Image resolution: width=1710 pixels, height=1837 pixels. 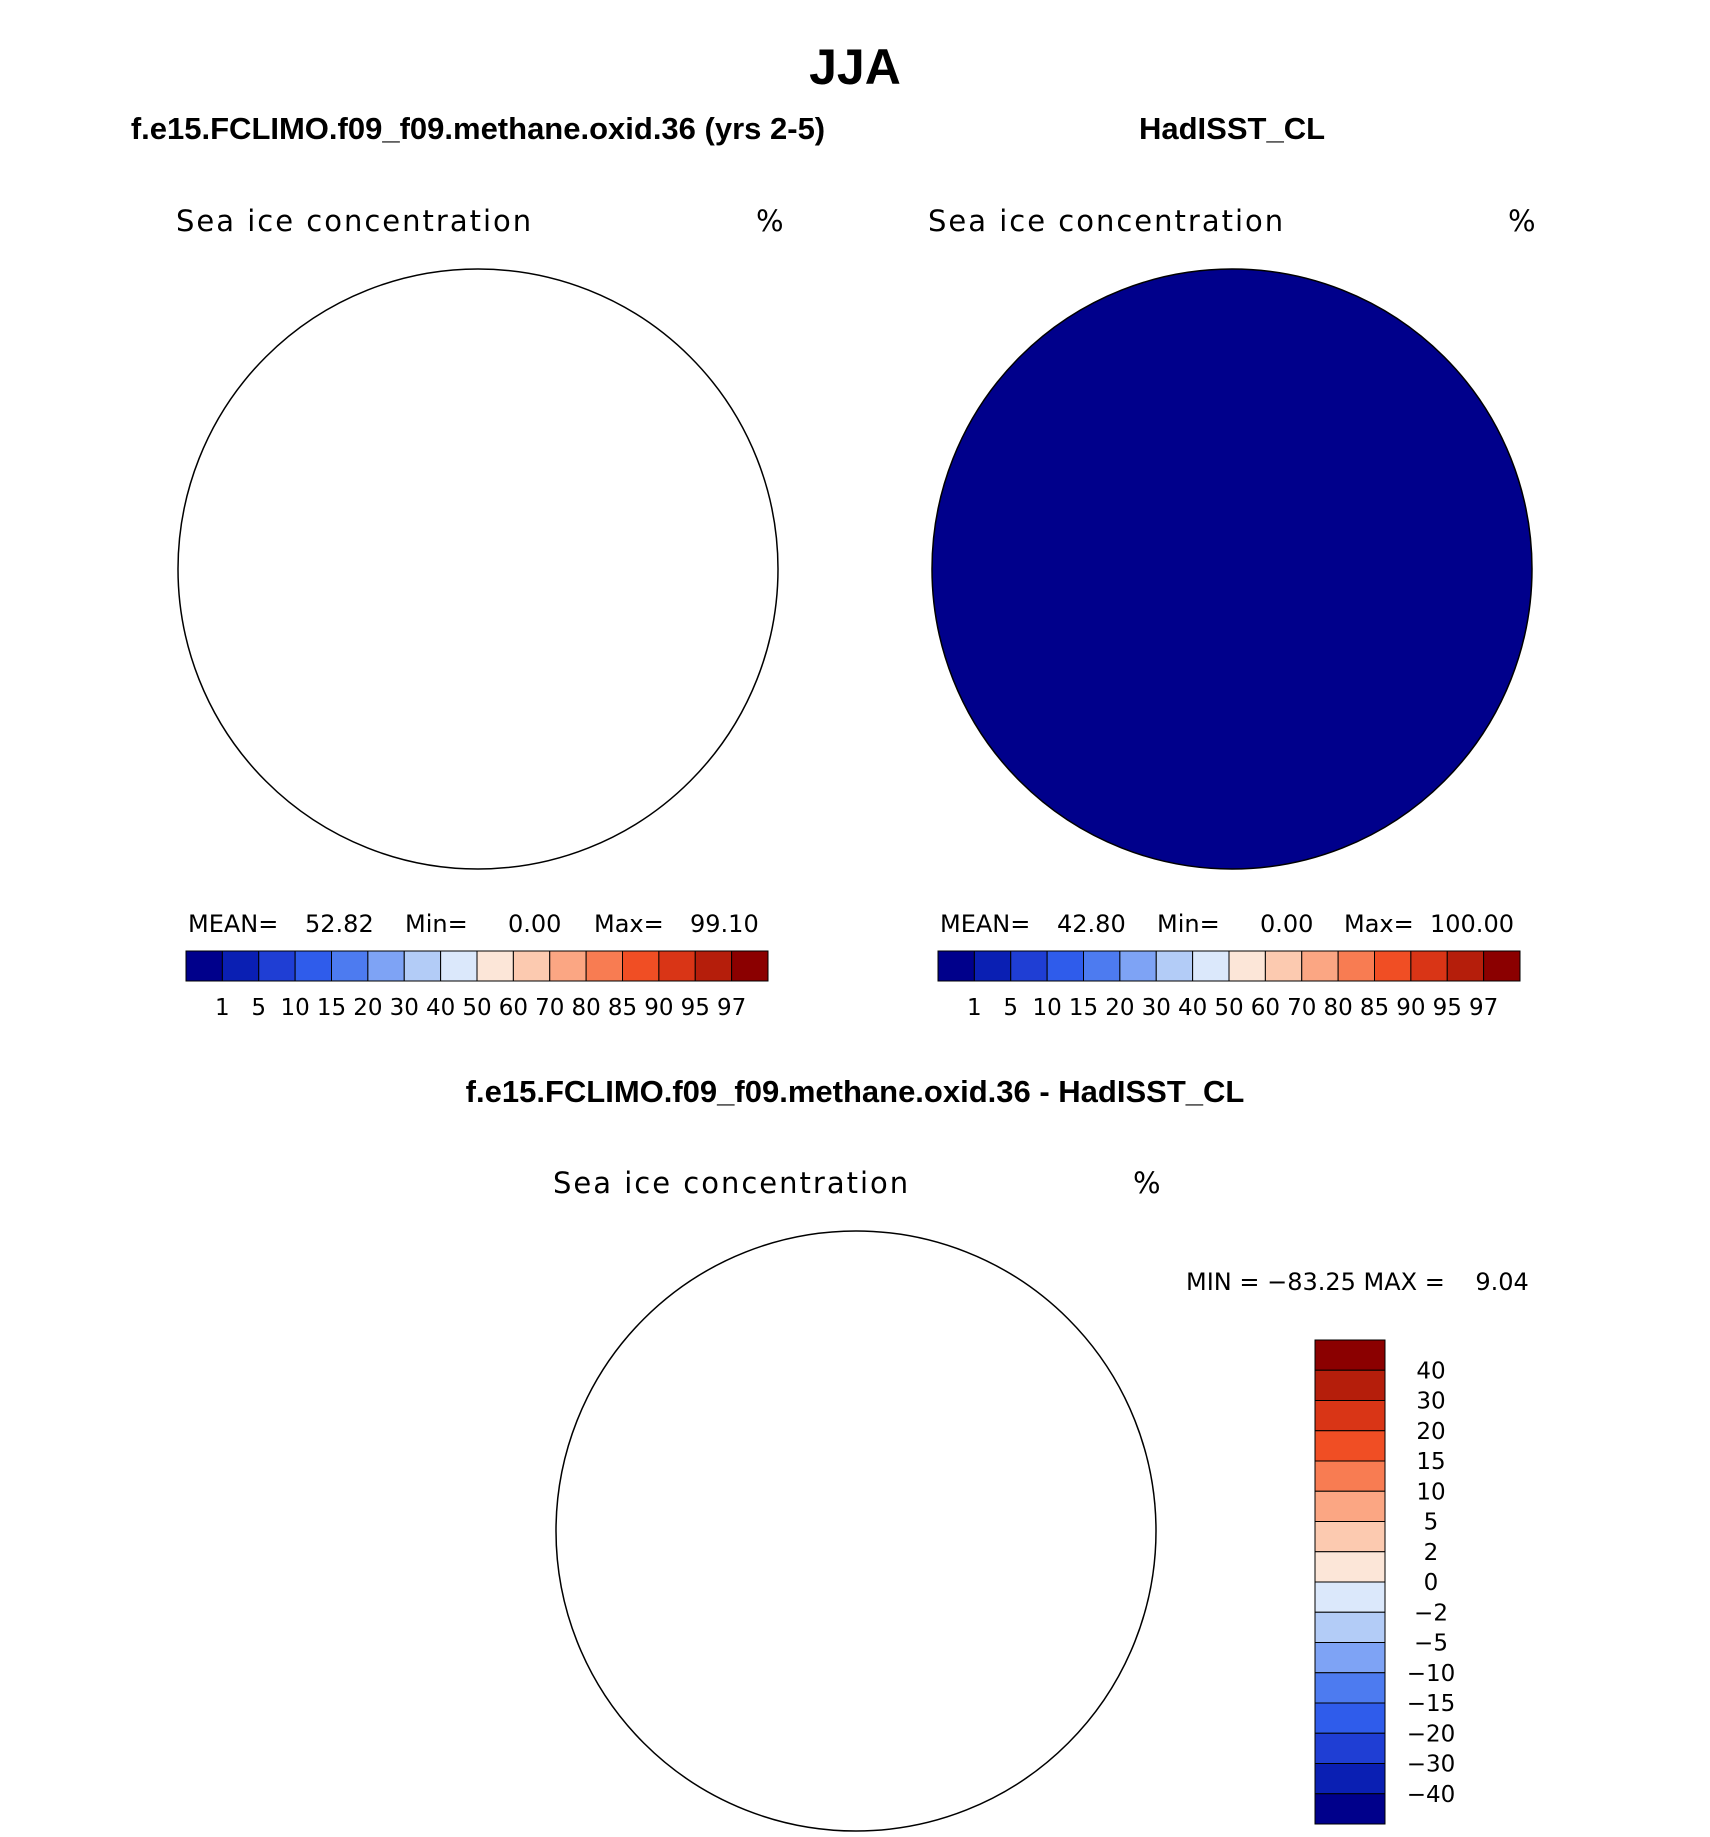 What do you see at coordinates (1228, 1008) in the screenshot?
I see `obs-colorbar-tick-label: 50` at bounding box center [1228, 1008].